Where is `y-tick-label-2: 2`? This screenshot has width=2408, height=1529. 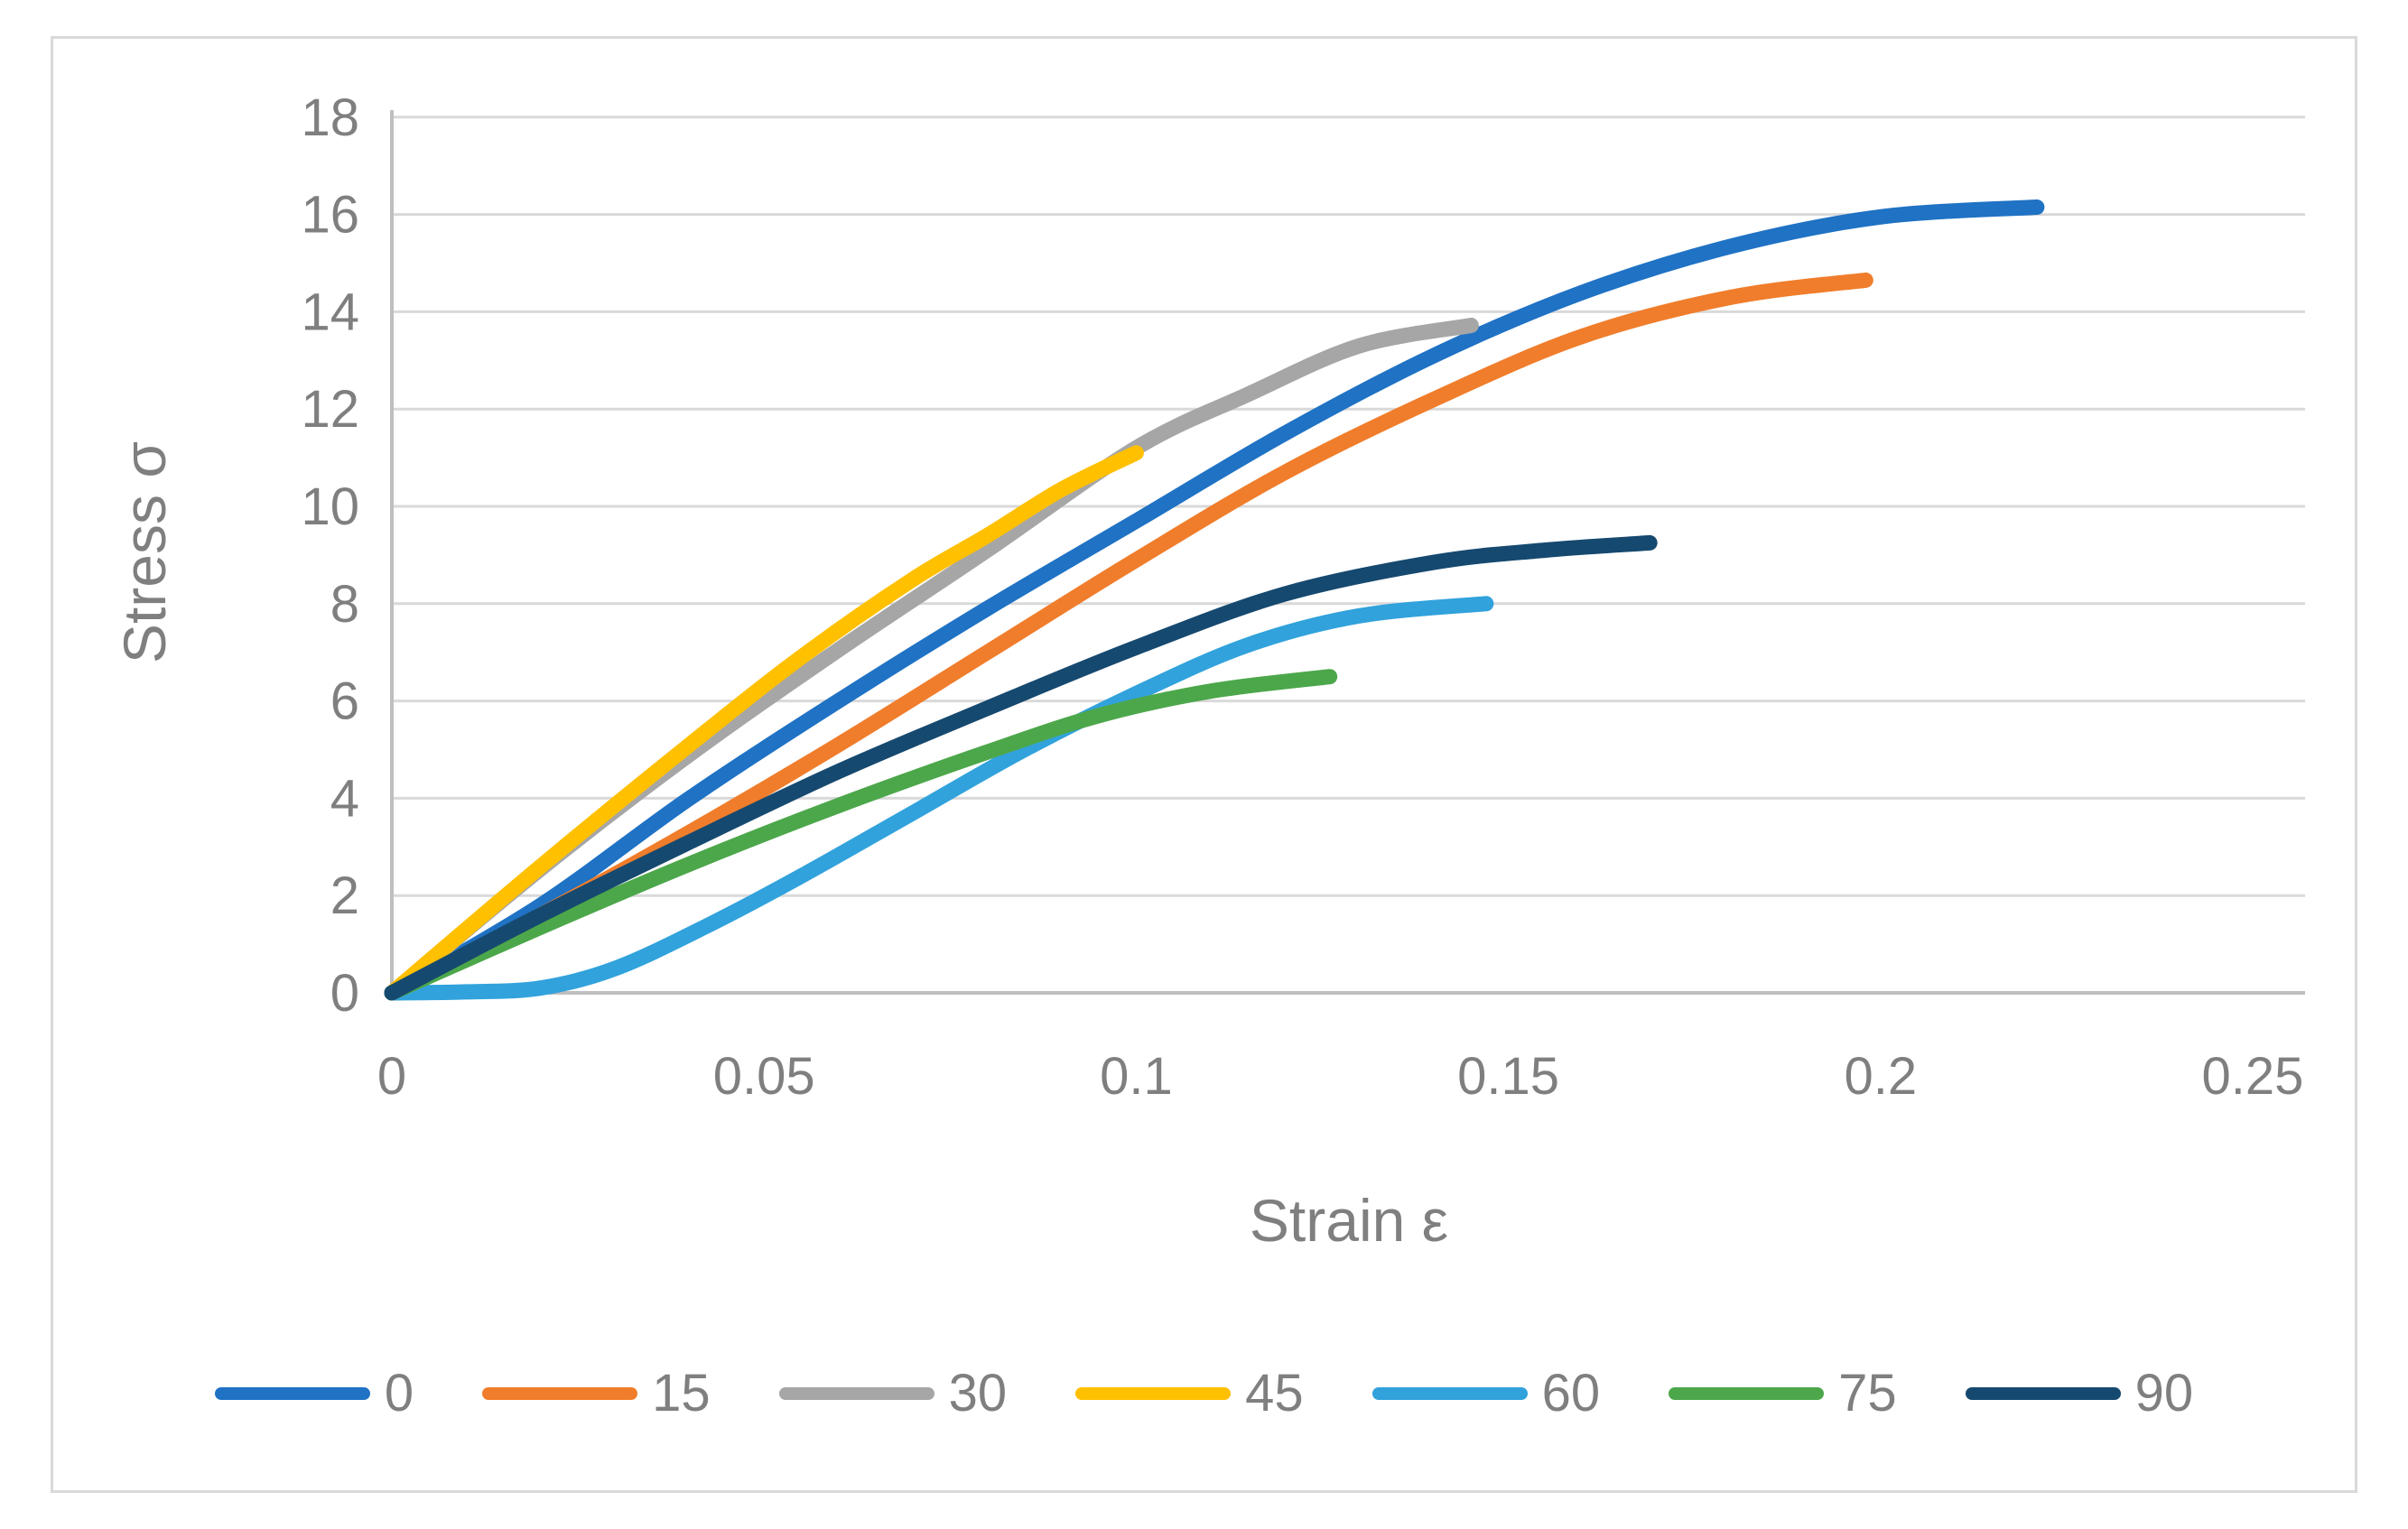
y-tick-label-2: 2 is located at coordinates (344, 896).